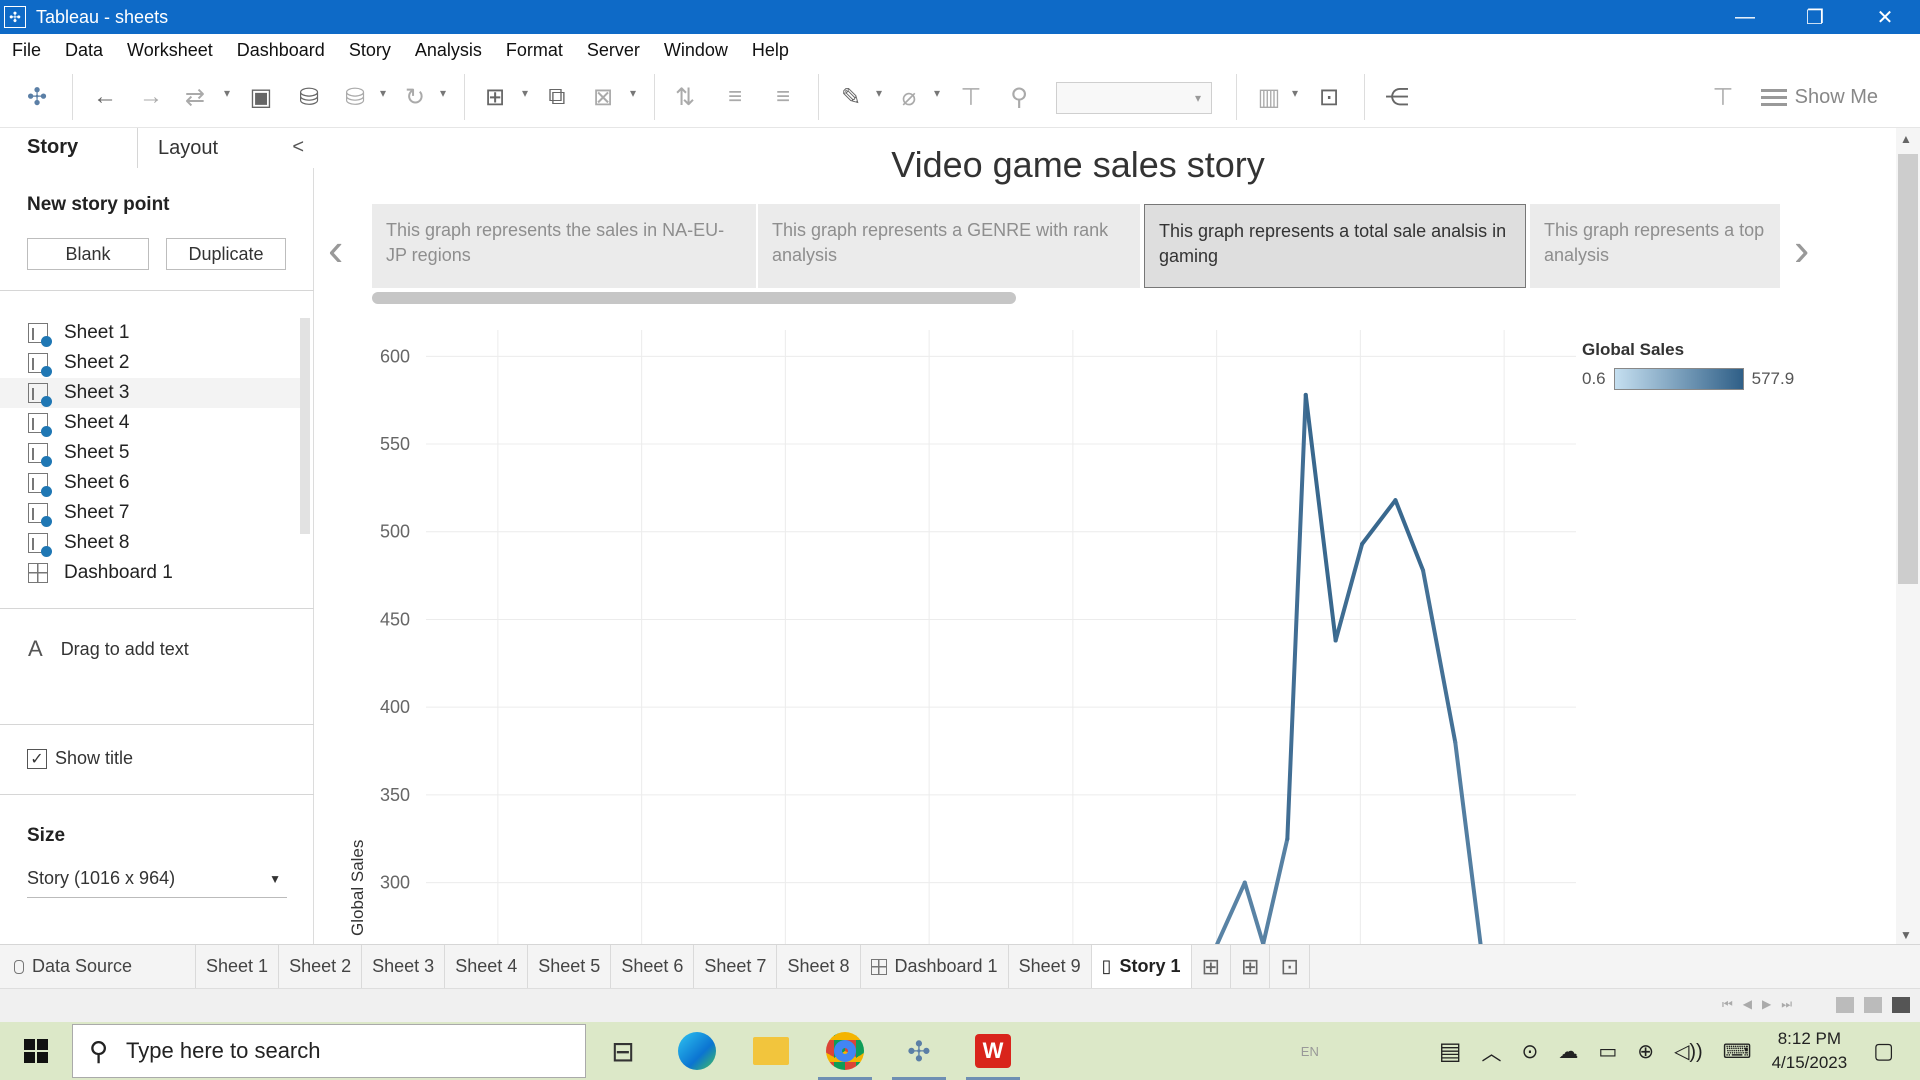 The image size is (1920, 1080). What do you see at coordinates (108, 649) in the screenshot?
I see `drag-to-add-text: A Drag to add text` at bounding box center [108, 649].